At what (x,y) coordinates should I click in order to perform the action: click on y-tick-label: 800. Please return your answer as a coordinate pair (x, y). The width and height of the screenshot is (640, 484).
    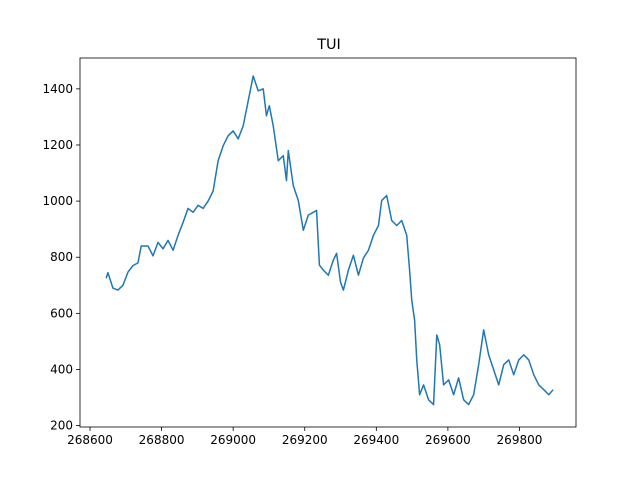
    Looking at the image, I should click on (61, 257).